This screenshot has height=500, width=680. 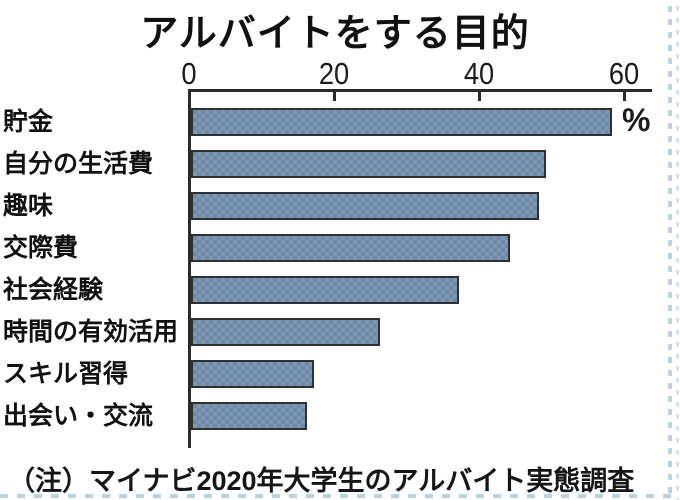 I want to click on x-tick-label: 40, so click(x=479, y=73).